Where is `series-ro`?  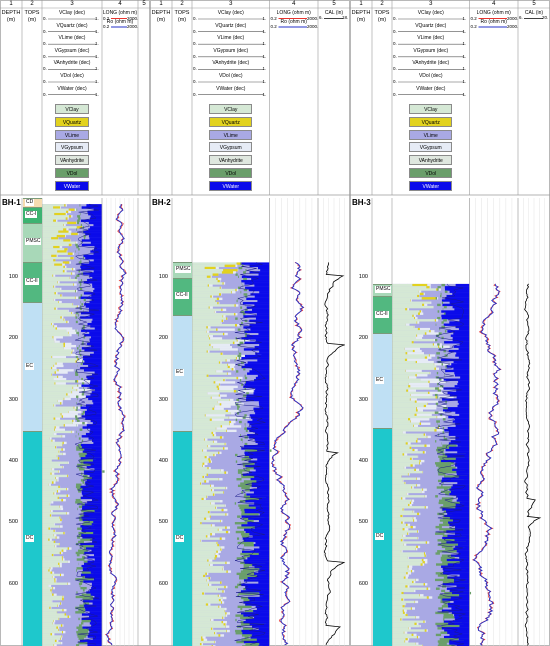 series-ro is located at coordinates (487, 464).